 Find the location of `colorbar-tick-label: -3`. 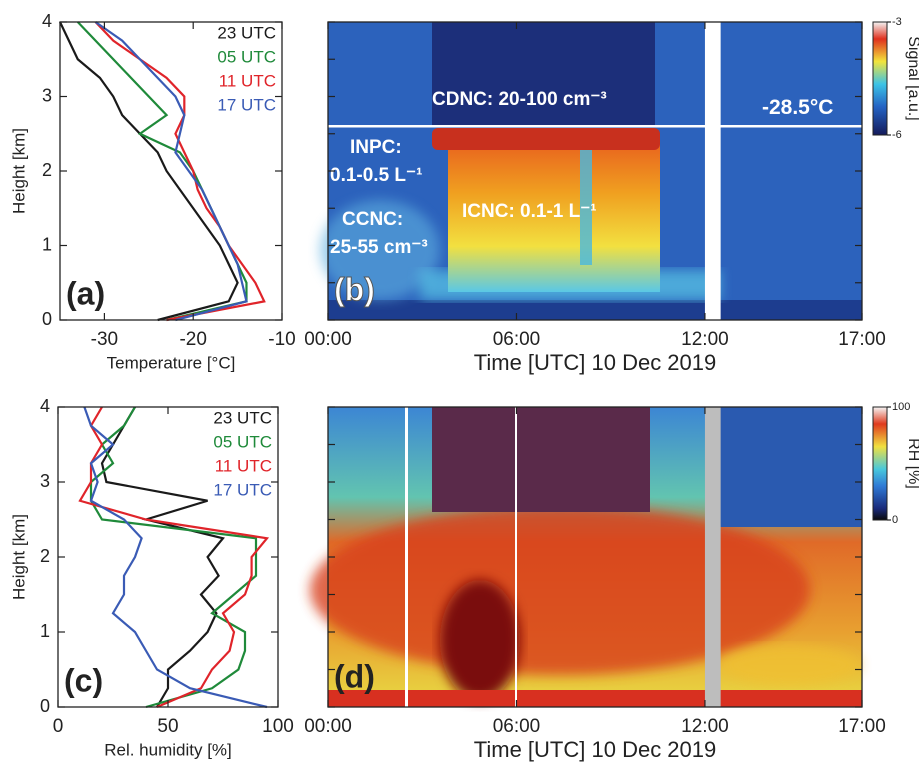

colorbar-tick-label: -3 is located at coordinates (897, 22).